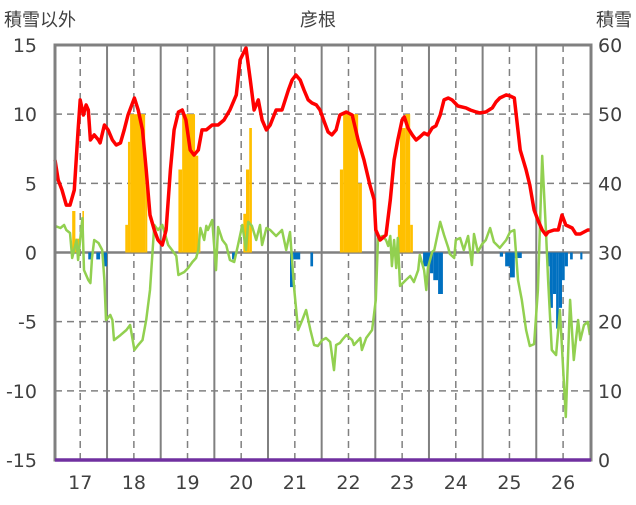 This screenshot has height=505, width=636. Describe the element at coordinates (295, 483) in the screenshot. I see `x-tick-label: 21` at that location.